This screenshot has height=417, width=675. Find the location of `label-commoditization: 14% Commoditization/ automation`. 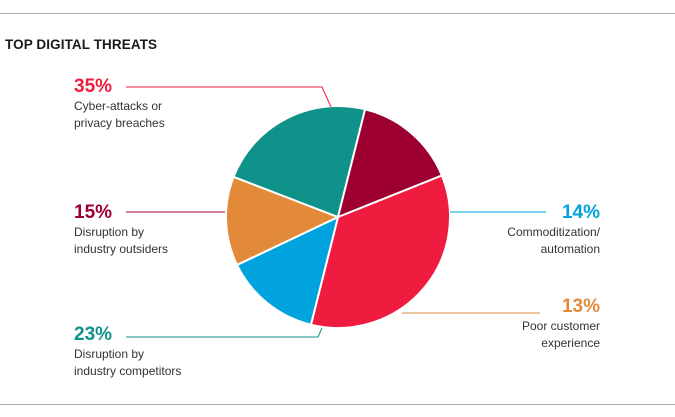

label-commoditization: 14% Commoditization/ automation is located at coordinates (500, 230).